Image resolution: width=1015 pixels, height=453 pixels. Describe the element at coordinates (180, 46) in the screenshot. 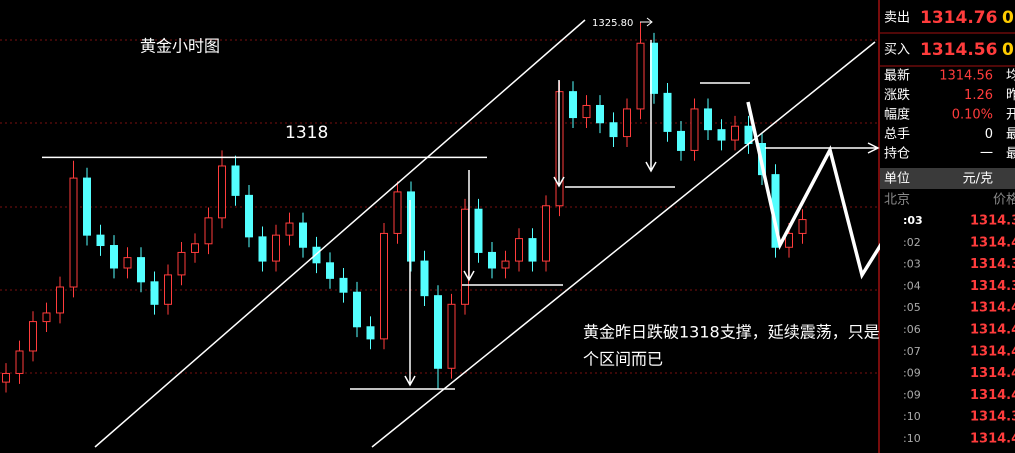

I see `chart-title: 黄金小时图` at that location.